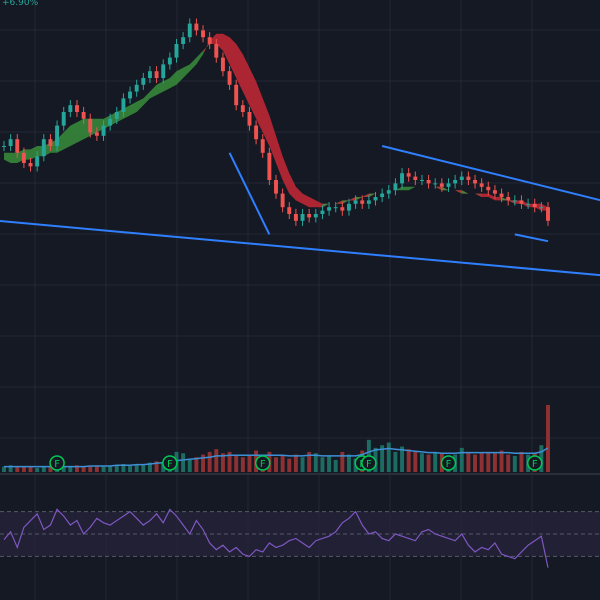 This screenshot has height=600, width=600. I want to click on price-change-label: +6.90%, so click(20, 4).